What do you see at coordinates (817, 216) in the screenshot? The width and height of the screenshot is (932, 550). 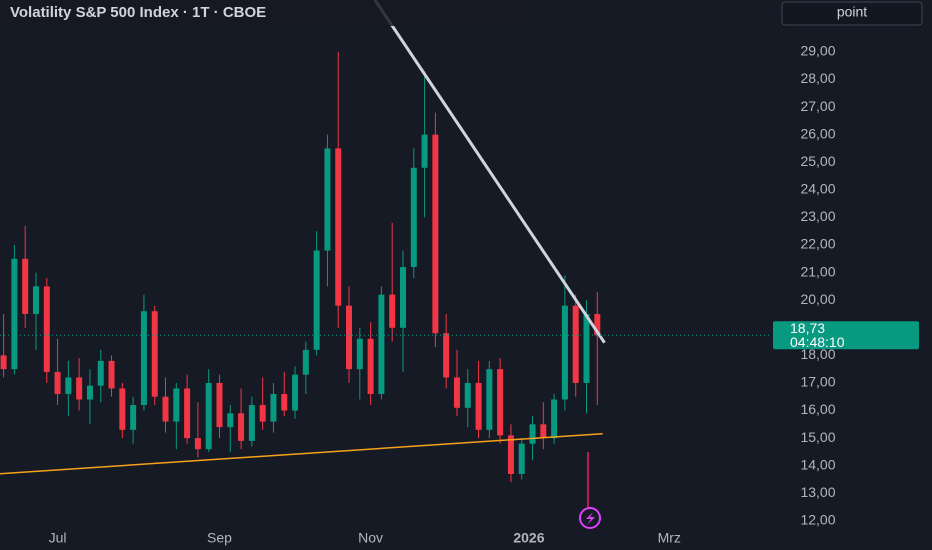 I see `y-tick-label: 23,00` at bounding box center [817, 216].